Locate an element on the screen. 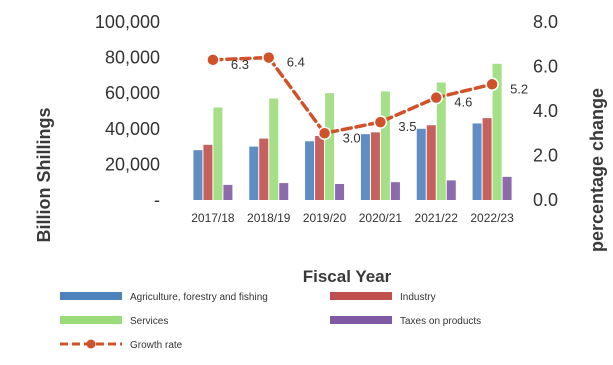  y2-tick-label: 2.0 is located at coordinates (545, 156).